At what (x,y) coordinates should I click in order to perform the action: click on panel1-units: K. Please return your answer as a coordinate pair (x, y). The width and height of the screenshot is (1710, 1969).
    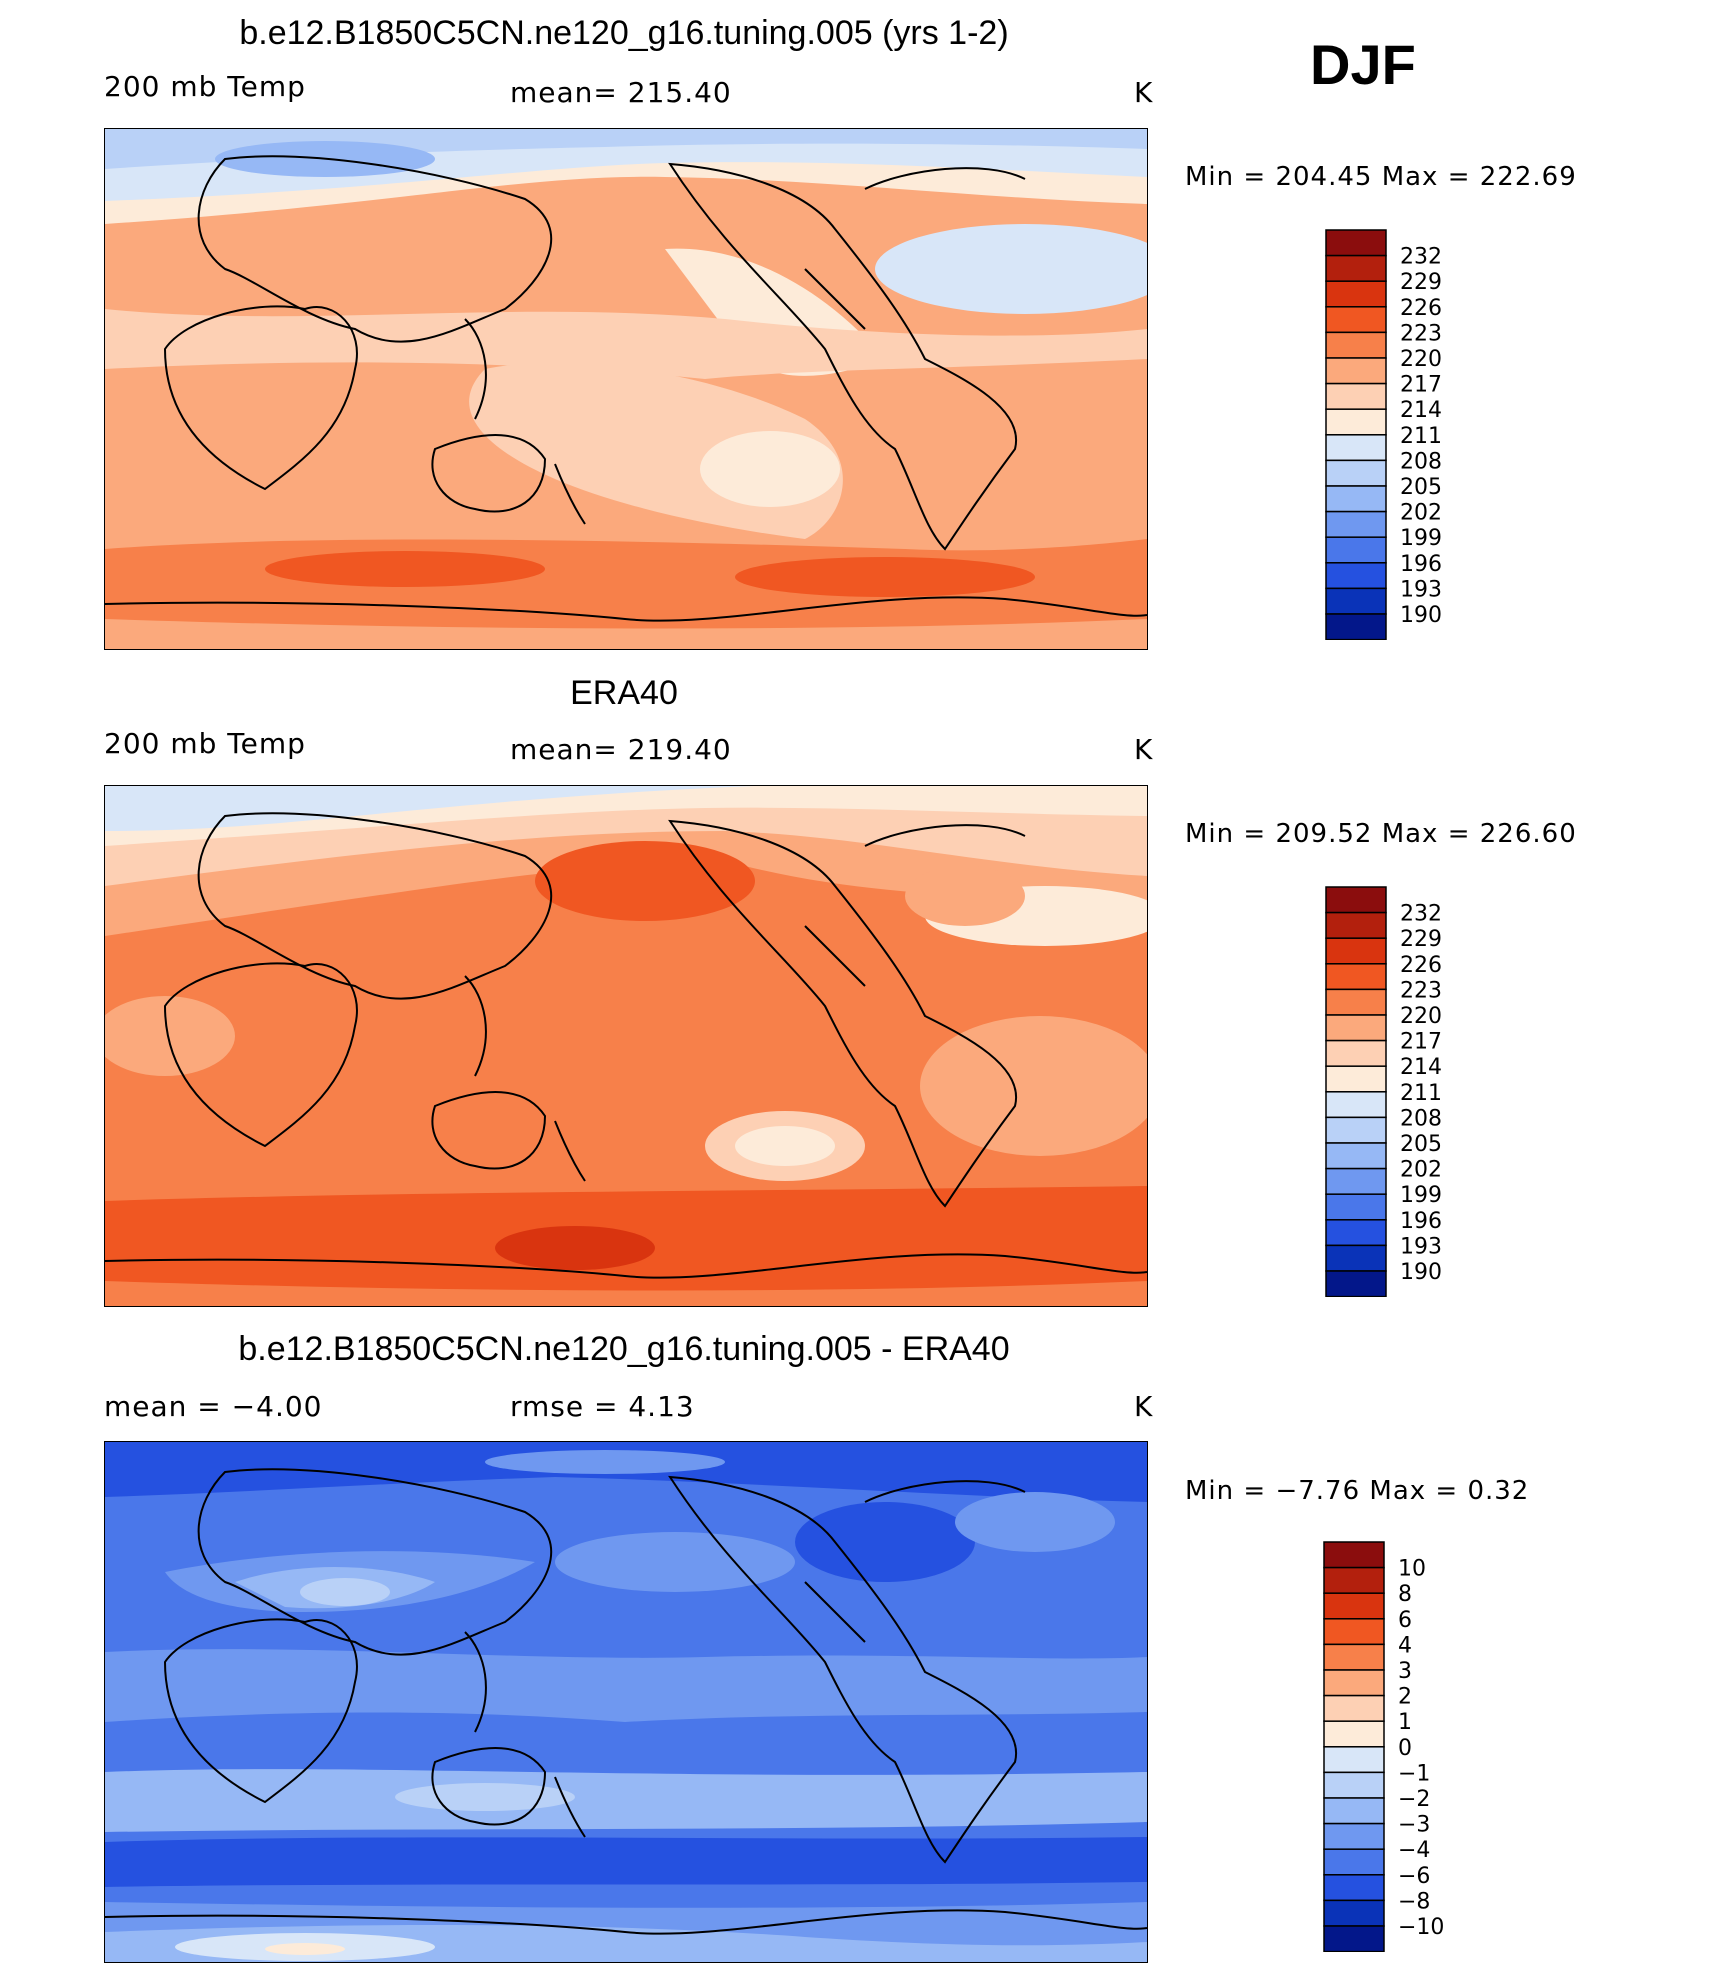
    Looking at the image, I should click on (1144, 92).